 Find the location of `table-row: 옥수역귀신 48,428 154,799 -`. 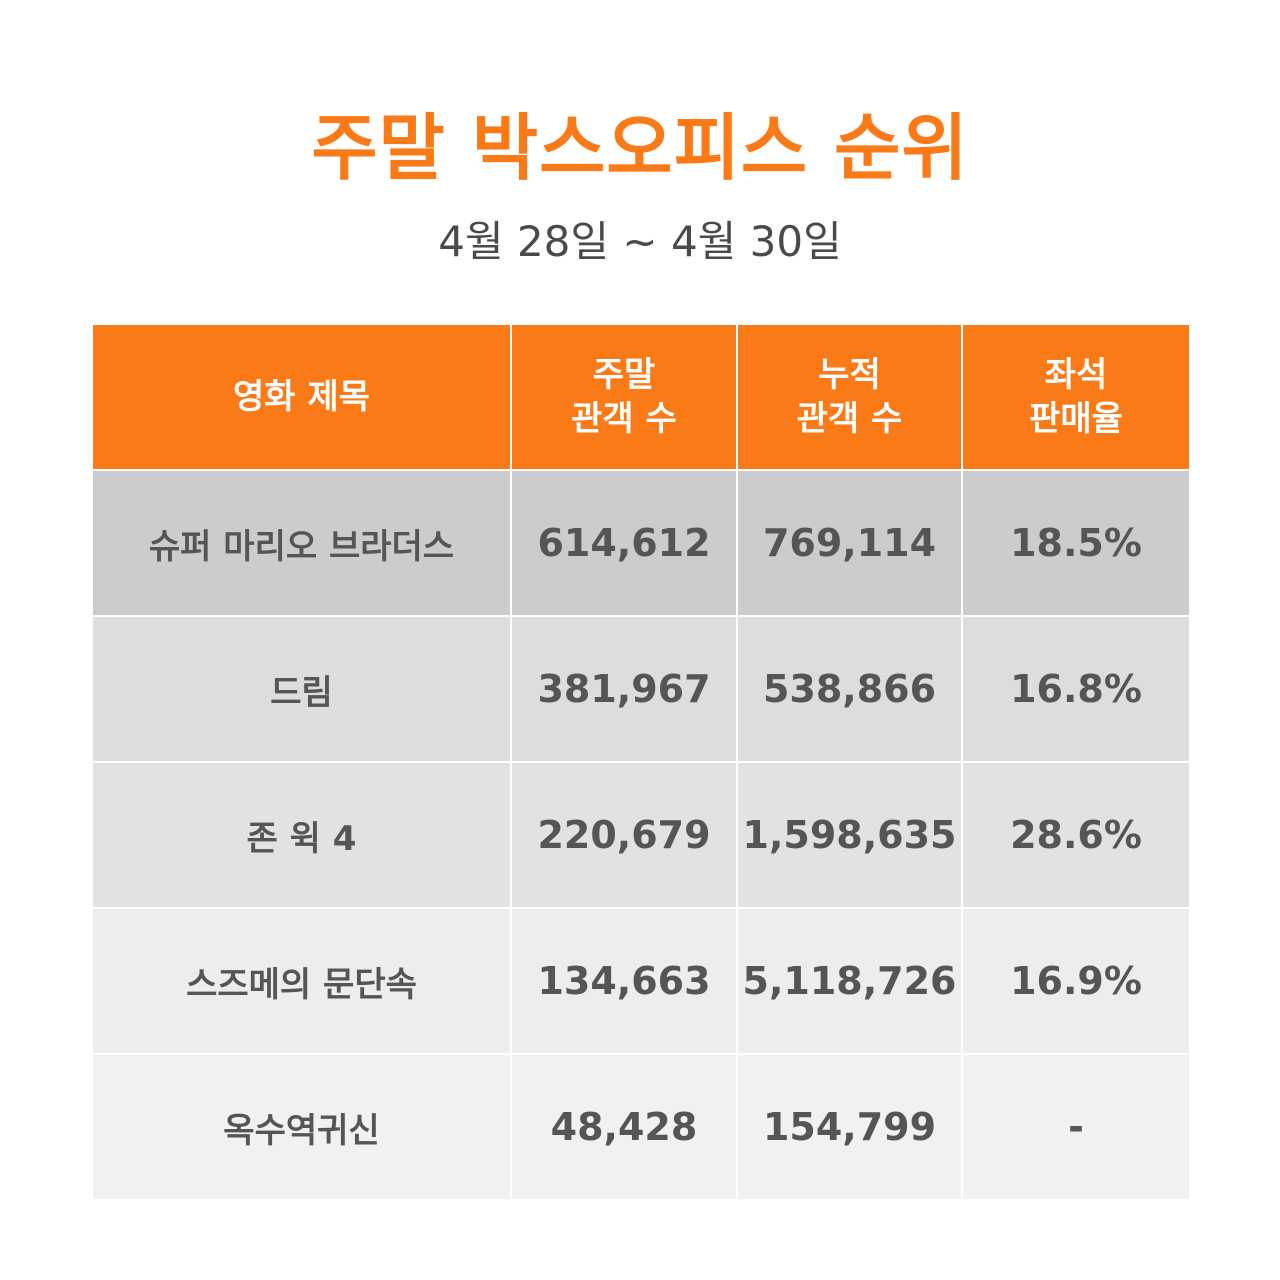

table-row: 옥수역귀신 48,428 154,799 - is located at coordinates (641, 1127).